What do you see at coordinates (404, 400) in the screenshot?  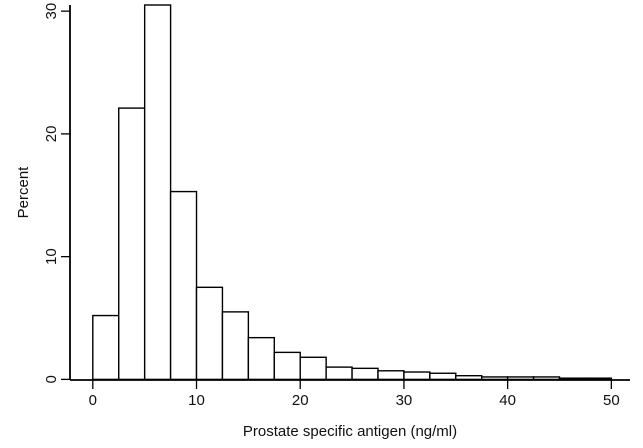 I see `x-axis-tick-label: 30` at bounding box center [404, 400].